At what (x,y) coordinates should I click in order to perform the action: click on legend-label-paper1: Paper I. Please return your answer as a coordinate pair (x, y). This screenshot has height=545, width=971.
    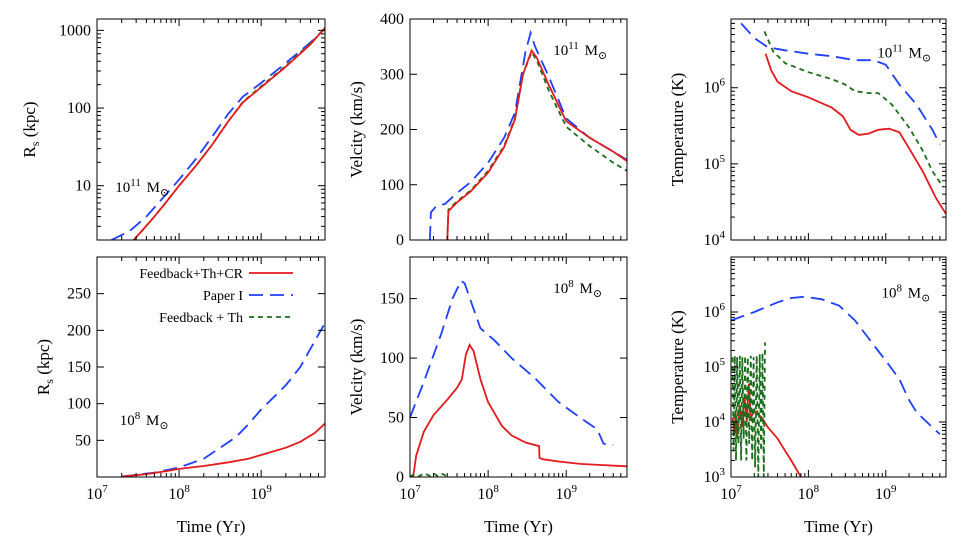
    Looking at the image, I should click on (223, 296).